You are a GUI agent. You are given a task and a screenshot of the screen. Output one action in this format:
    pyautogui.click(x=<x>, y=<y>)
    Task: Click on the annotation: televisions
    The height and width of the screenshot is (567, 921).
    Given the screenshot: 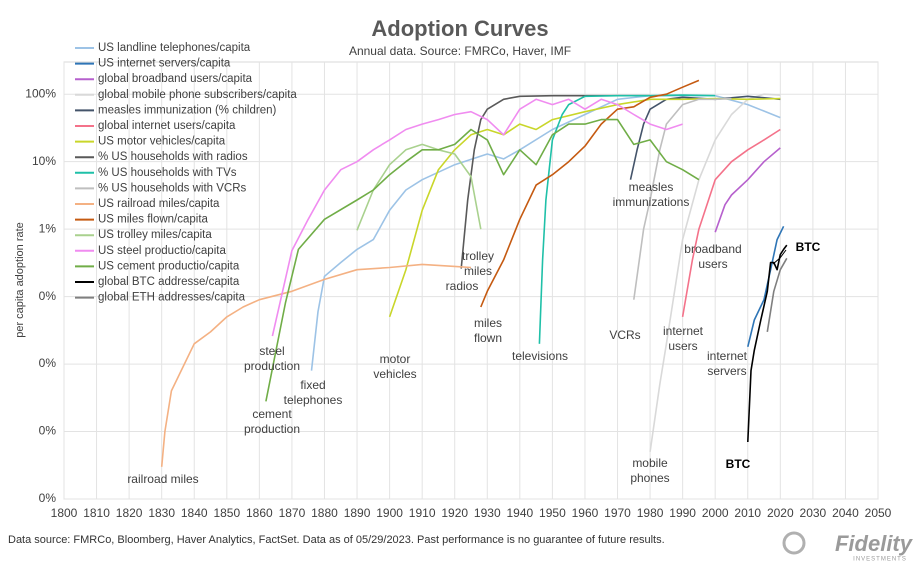 What is the action you would take?
    pyautogui.click(x=540, y=356)
    